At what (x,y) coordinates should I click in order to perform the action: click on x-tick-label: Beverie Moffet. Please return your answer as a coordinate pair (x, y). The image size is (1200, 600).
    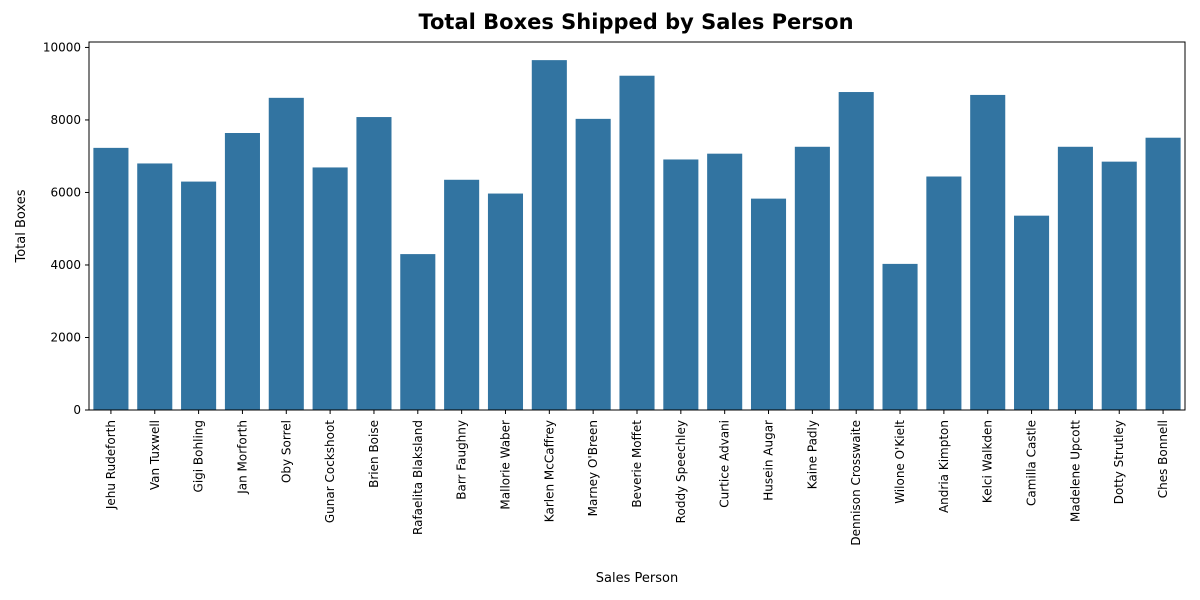
    Looking at the image, I should click on (637, 464).